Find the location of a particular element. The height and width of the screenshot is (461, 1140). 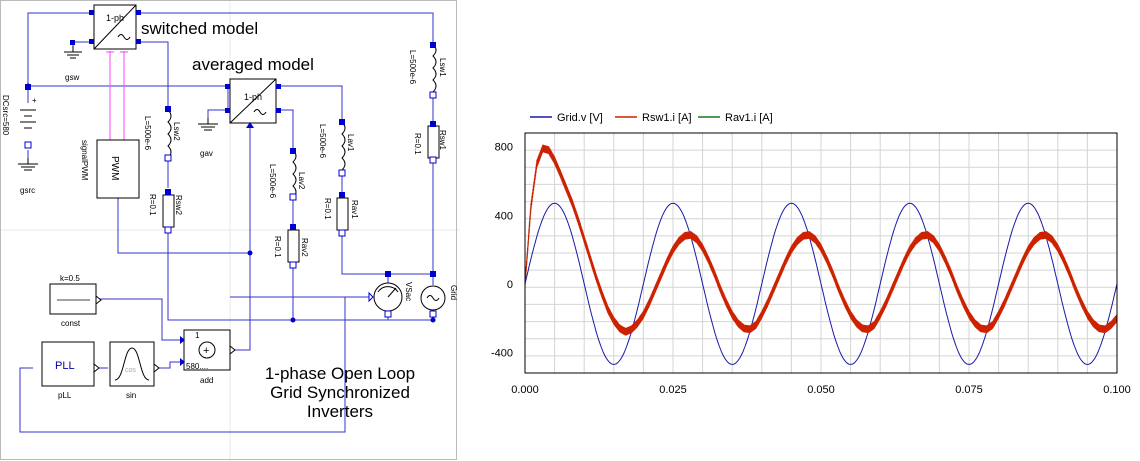

y-tick-labels: 800 400 0 -400 is located at coordinates (502, 251).